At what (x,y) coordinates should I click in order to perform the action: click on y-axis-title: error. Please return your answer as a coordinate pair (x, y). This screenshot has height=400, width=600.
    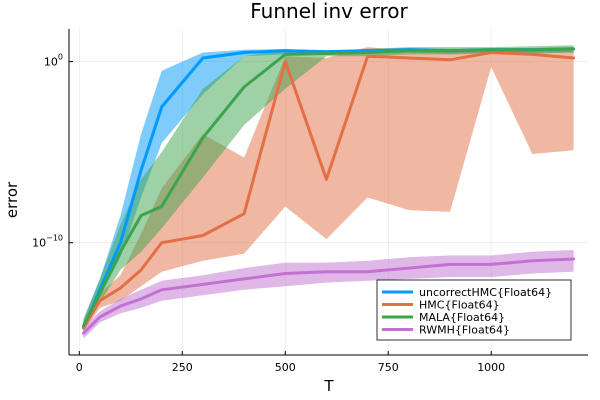
    Looking at the image, I should click on (12, 199).